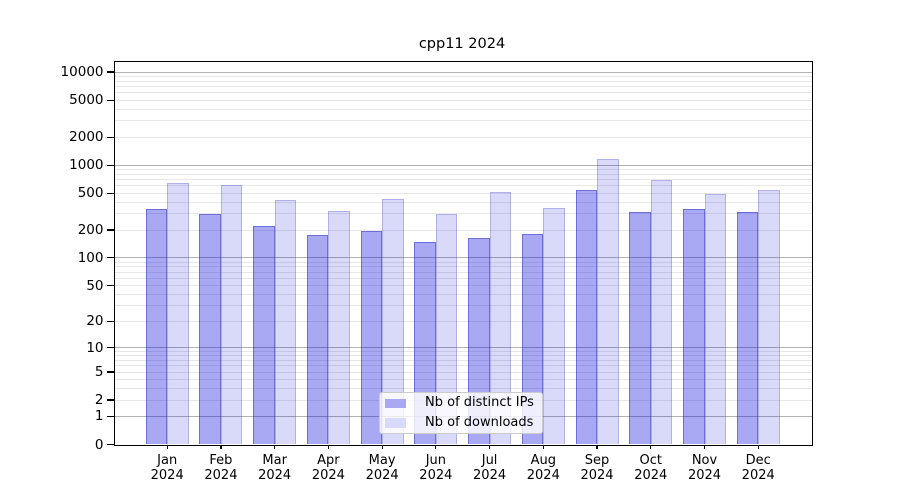  What do you see at coordinates (661, 312) in the screenshot?
I see `bar-downloads-oct` at bounding box center [661, 312].